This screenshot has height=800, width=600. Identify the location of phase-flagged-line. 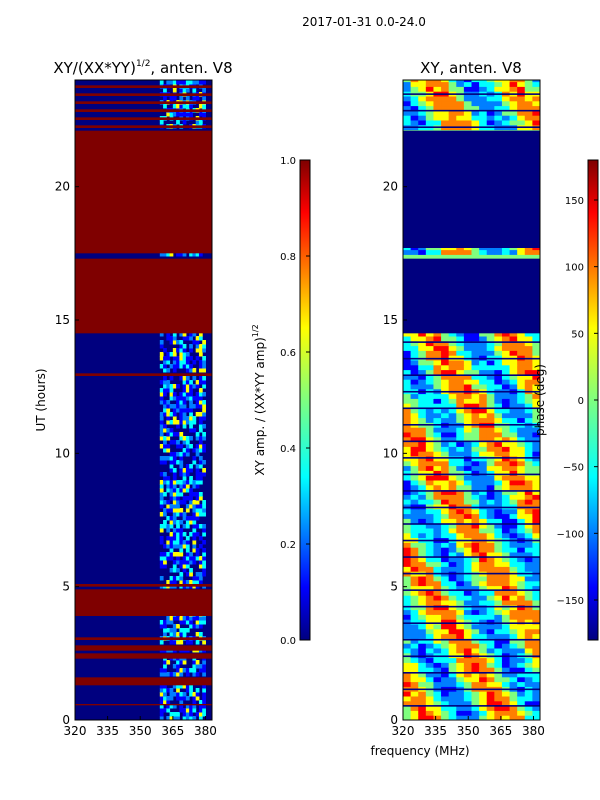
(471, 391).